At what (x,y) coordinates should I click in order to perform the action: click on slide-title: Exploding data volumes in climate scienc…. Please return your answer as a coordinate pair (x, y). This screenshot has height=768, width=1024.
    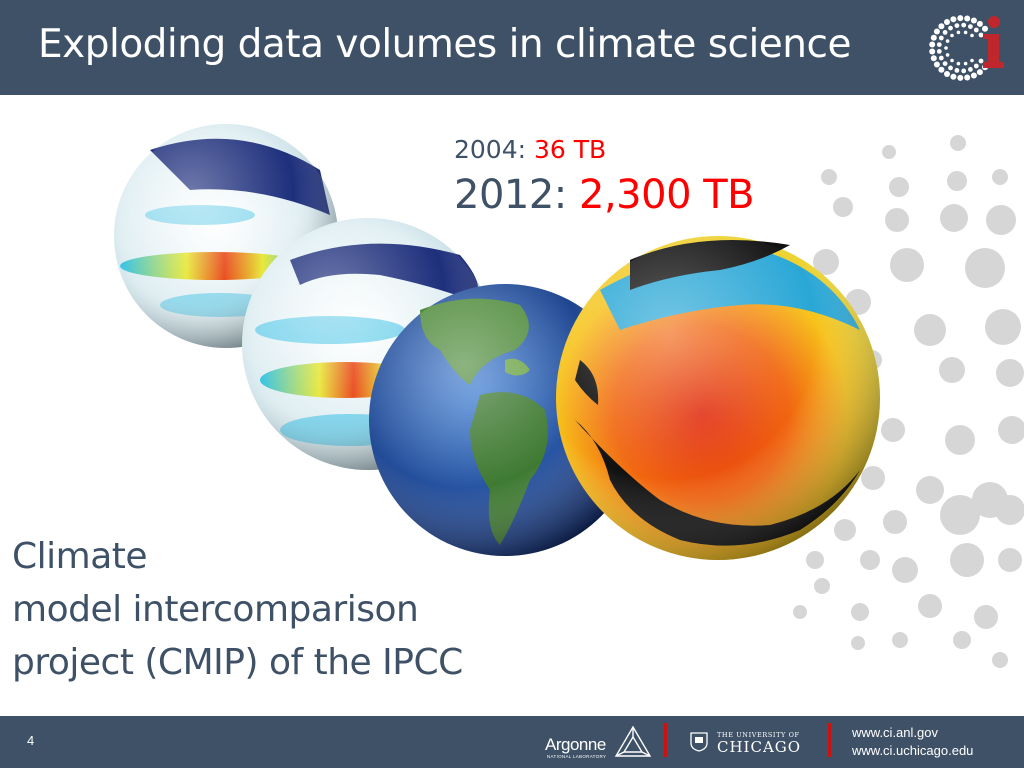
    Looking at the image, I should click on (444, 44).